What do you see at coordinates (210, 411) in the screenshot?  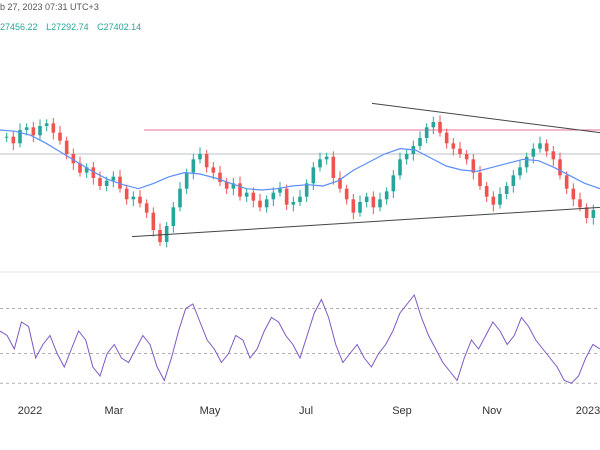 I see `x-axis-tick-label: May` at bounding box center [210, 411].